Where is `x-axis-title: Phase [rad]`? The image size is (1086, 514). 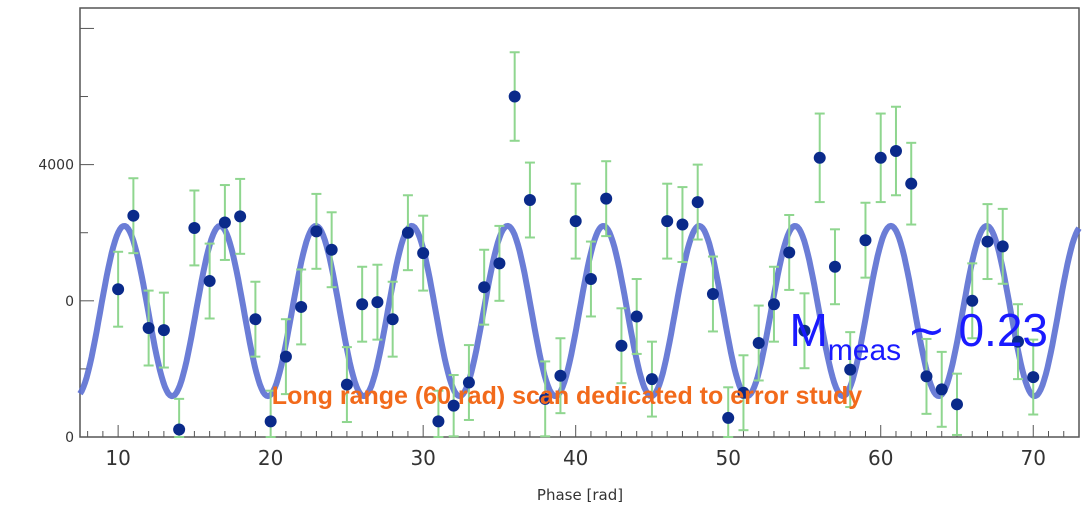
x-axis-title: Phase [rad] is located at coordinates (580, 495).